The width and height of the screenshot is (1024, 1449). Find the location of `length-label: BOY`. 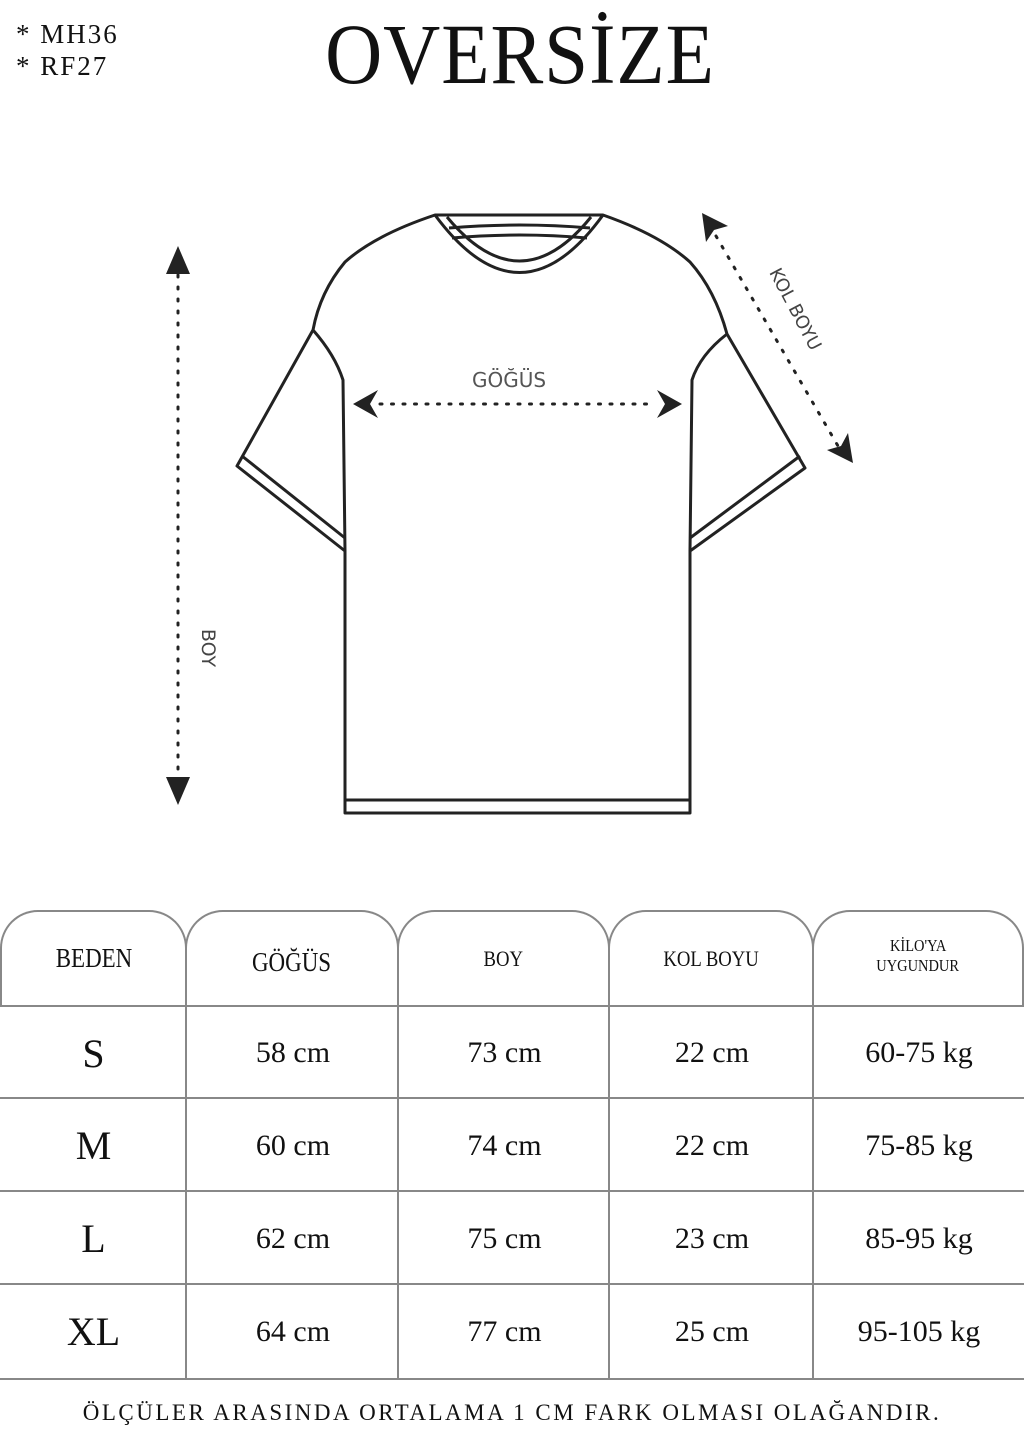

length-label: BOY is located at coordinates (208, 648).